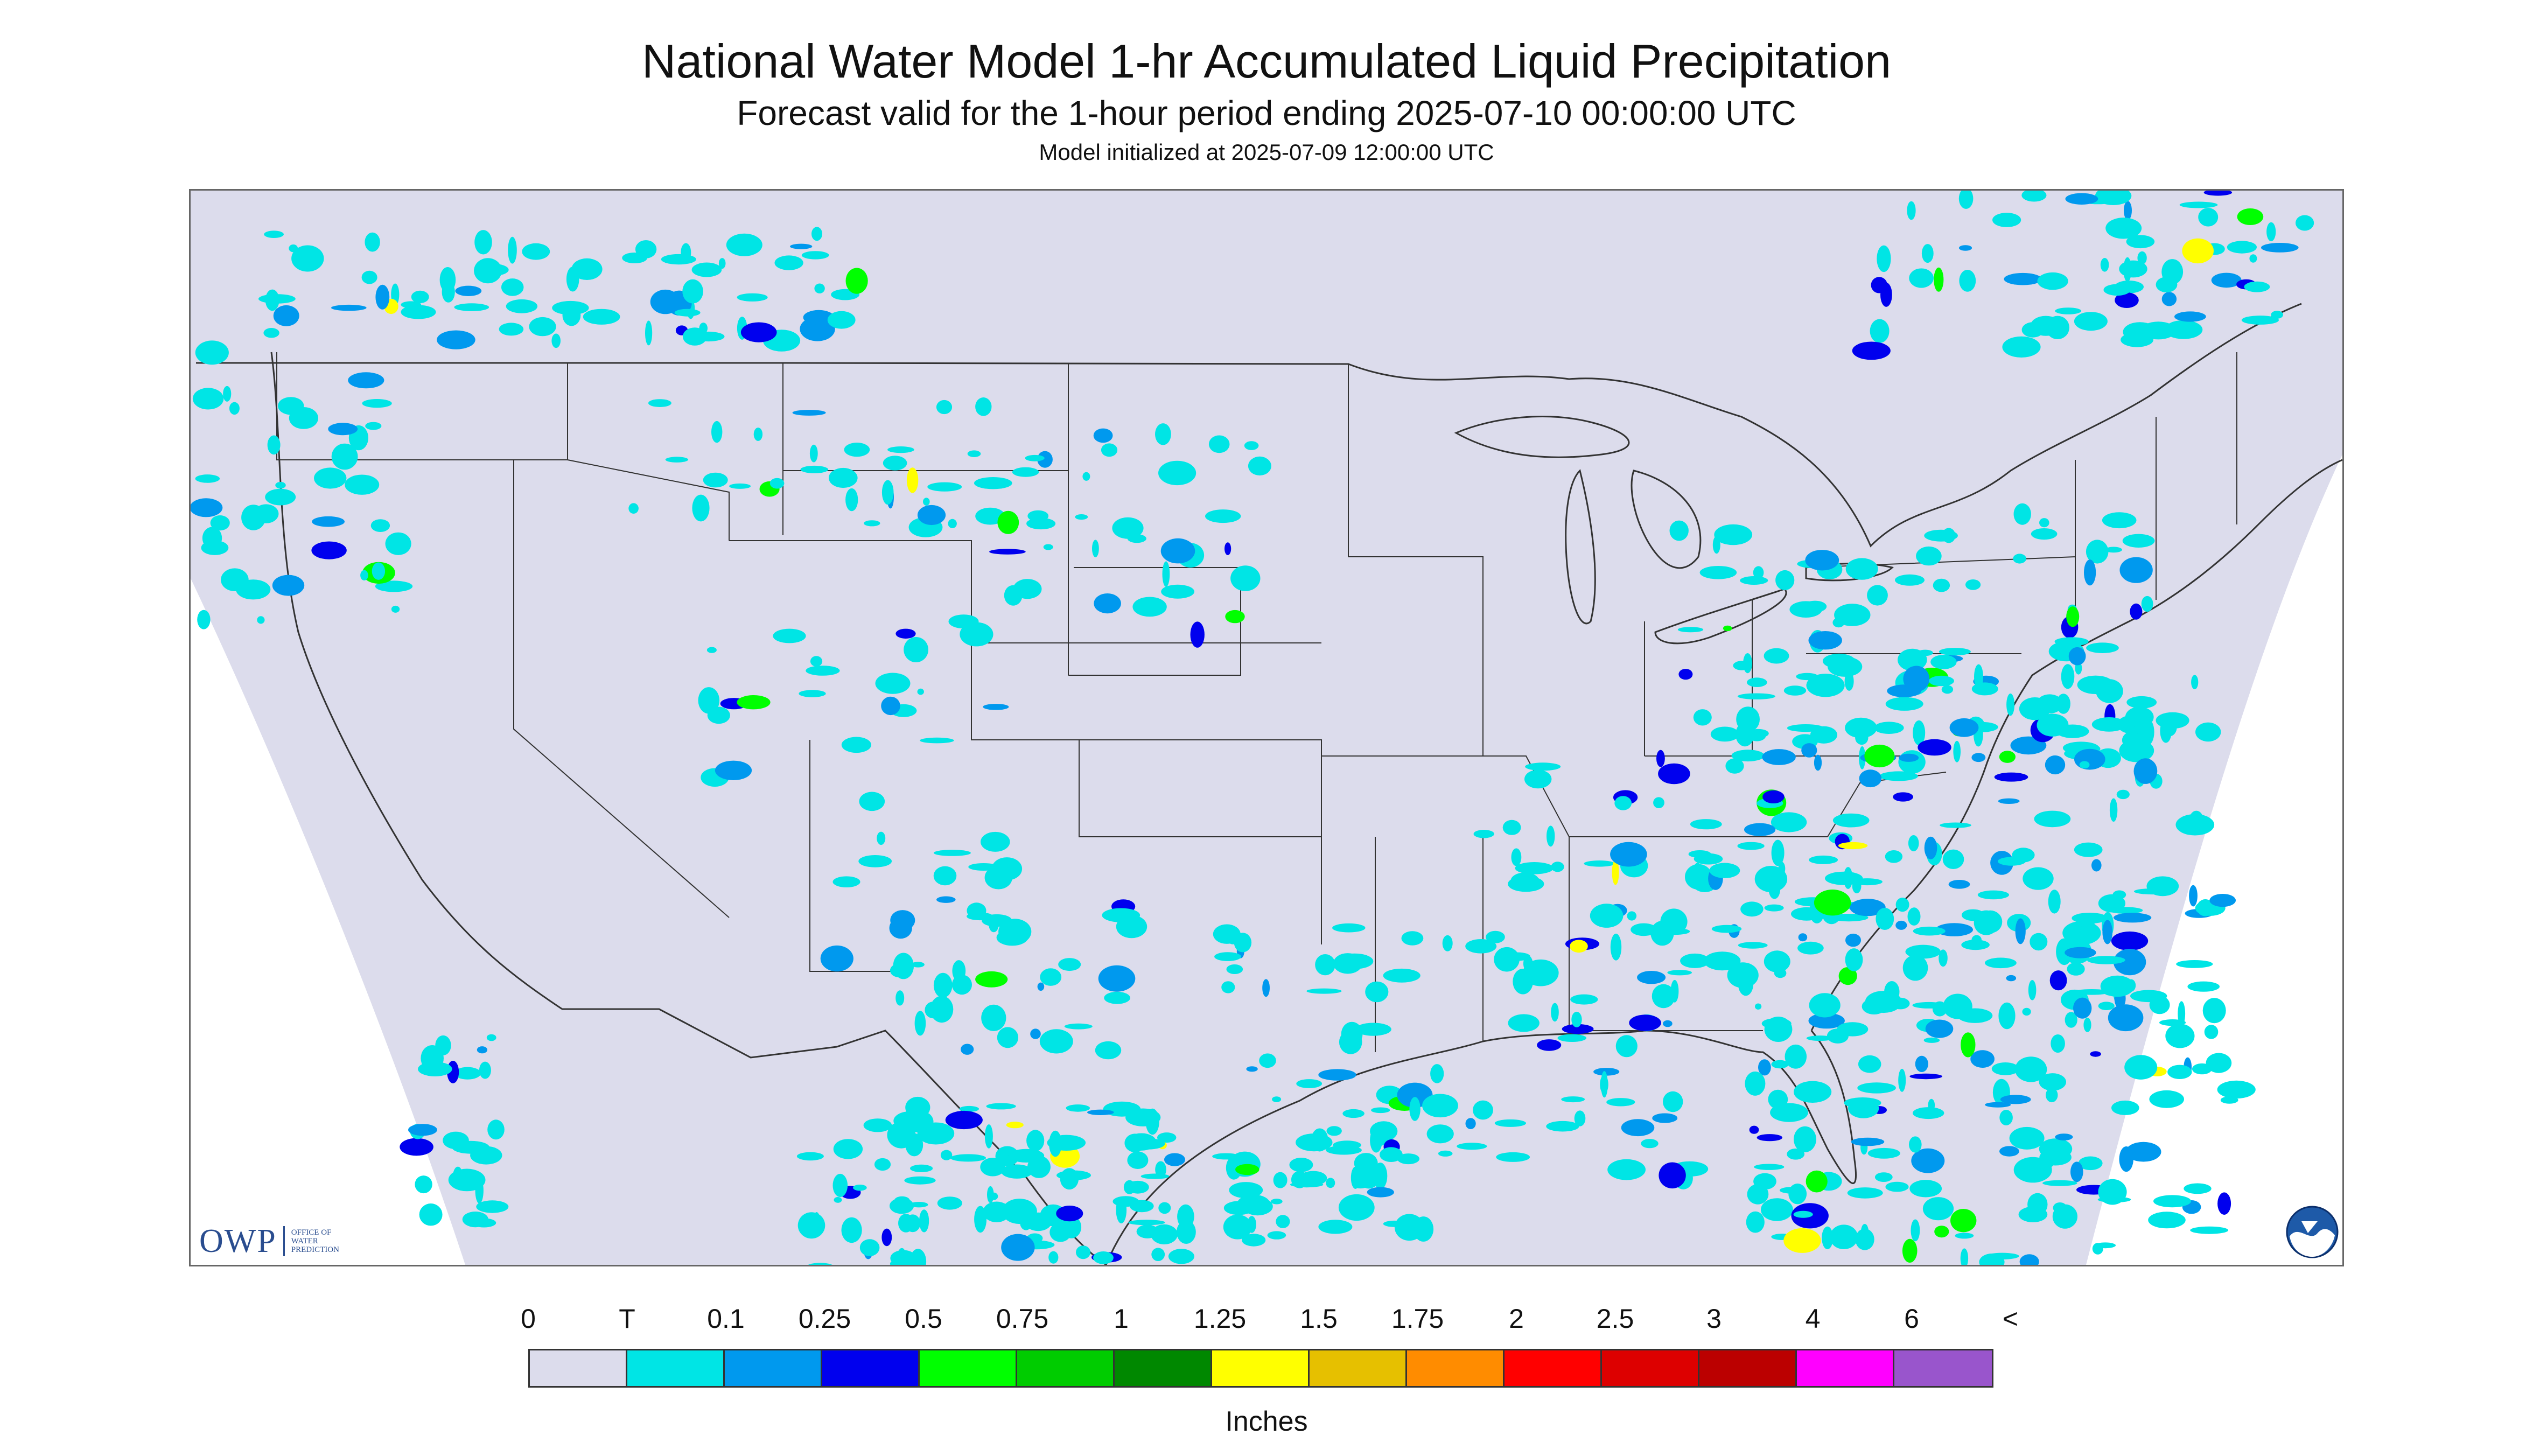  Describe the element at coordinates (1666, 519) in the screenshot. I see `lake-huron` at that location.